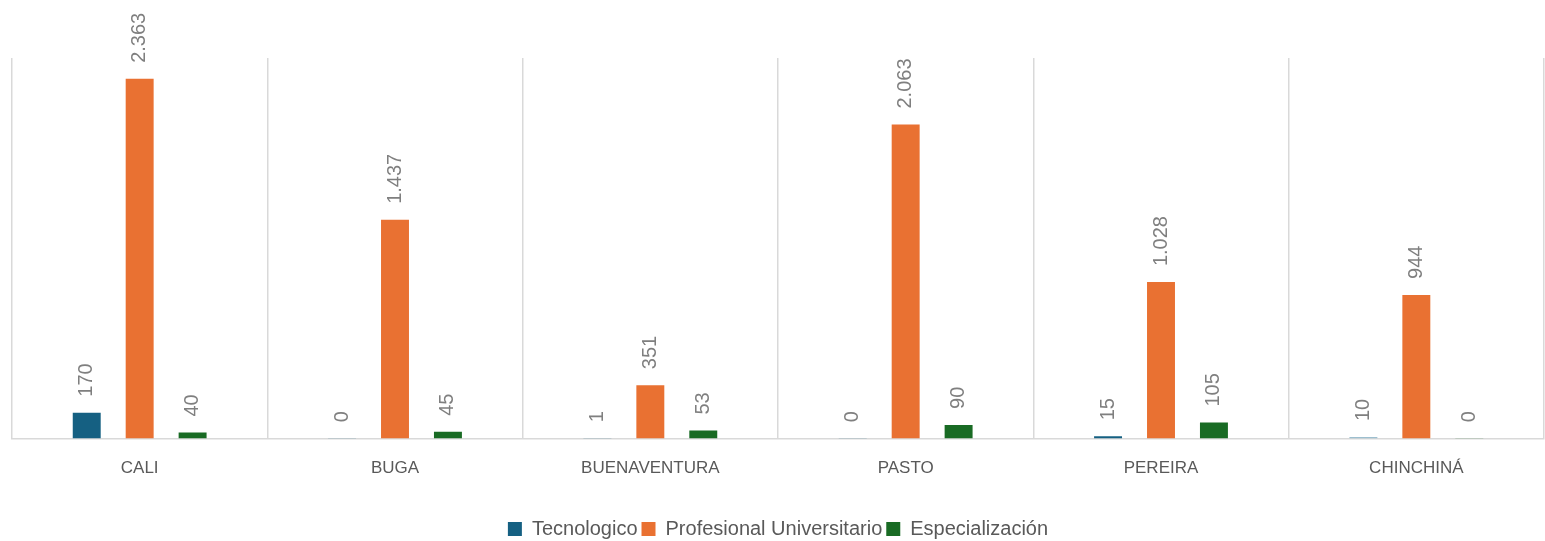 The height and width of the screenshot is (541, 1545). Describe the element at coordinates (584, 527) in the screenshot. I see `legend-label: Tecnologico` at that location.